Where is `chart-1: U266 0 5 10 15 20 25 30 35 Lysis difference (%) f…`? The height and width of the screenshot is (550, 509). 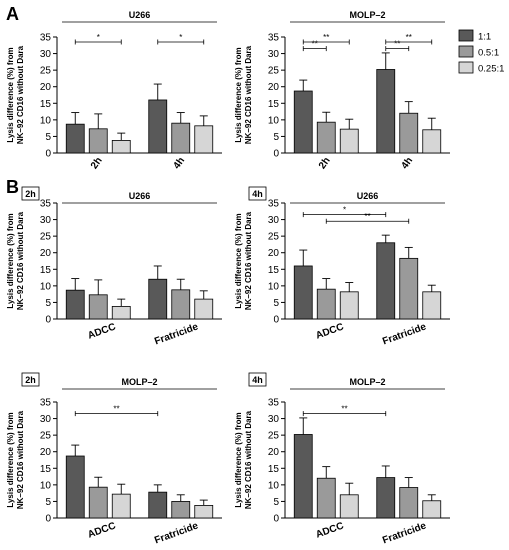
chart-1: U266 0 5 10 15 20 25 30 35 Lysis difference (%) f… is located at coordinates (114, 90).